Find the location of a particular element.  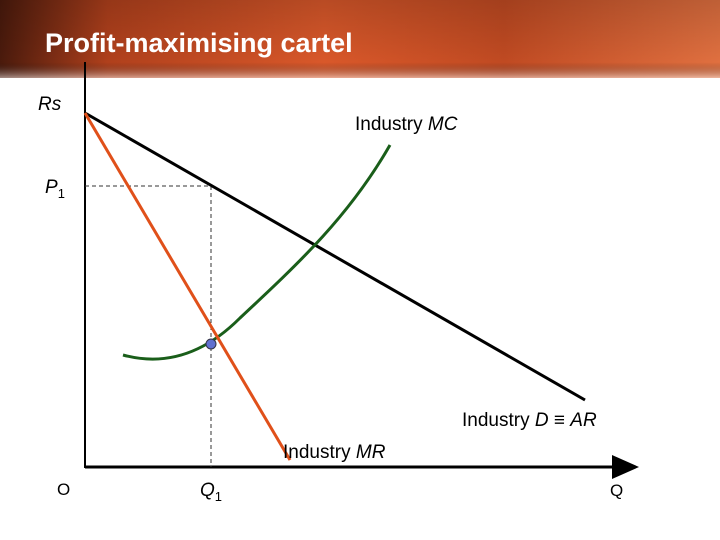

title: Profit-maximising cartel is located at coordinates (199, 43).